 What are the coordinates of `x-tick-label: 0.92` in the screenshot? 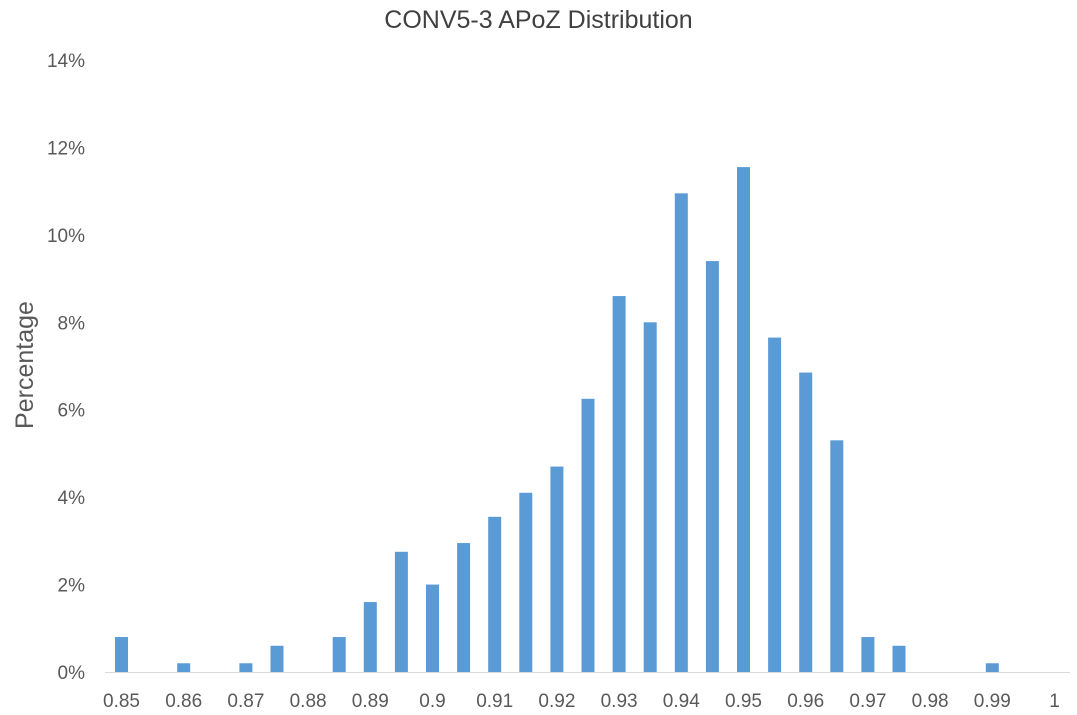 It's located at (556, 701).